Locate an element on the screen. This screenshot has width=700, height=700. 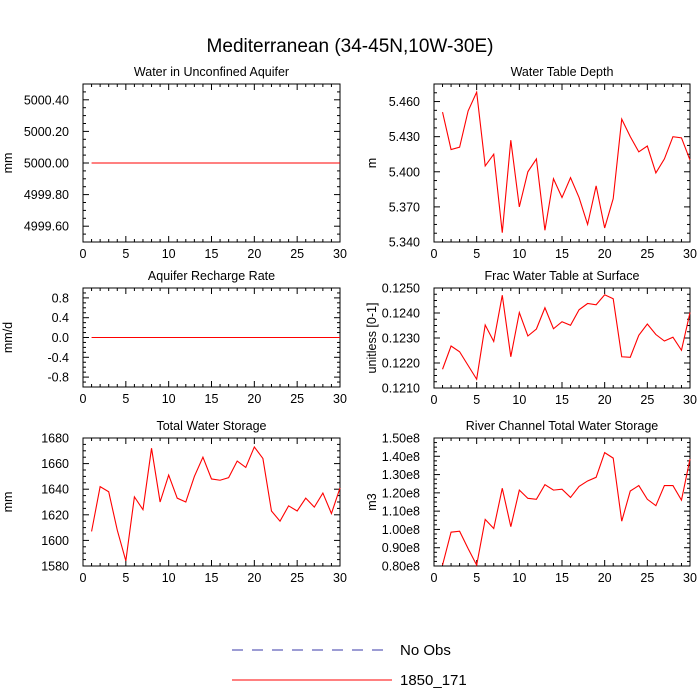
y-tick-label: 1620 is located at coordinates (55, 515).